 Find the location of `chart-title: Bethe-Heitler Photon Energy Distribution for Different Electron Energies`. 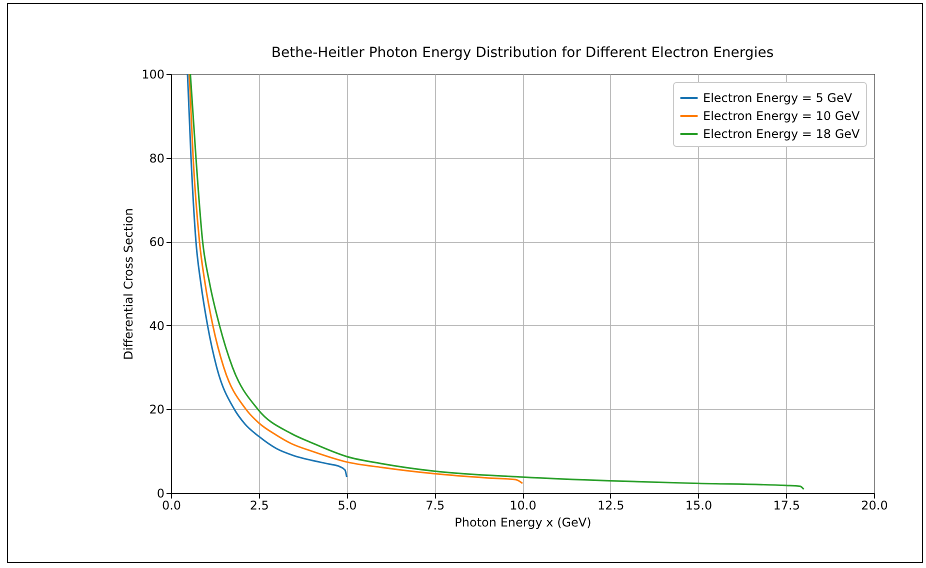

chart-title: Bethe-Heitler Photon Energy Distribution for Different Electron Energies is located at coordinates (522, 53).